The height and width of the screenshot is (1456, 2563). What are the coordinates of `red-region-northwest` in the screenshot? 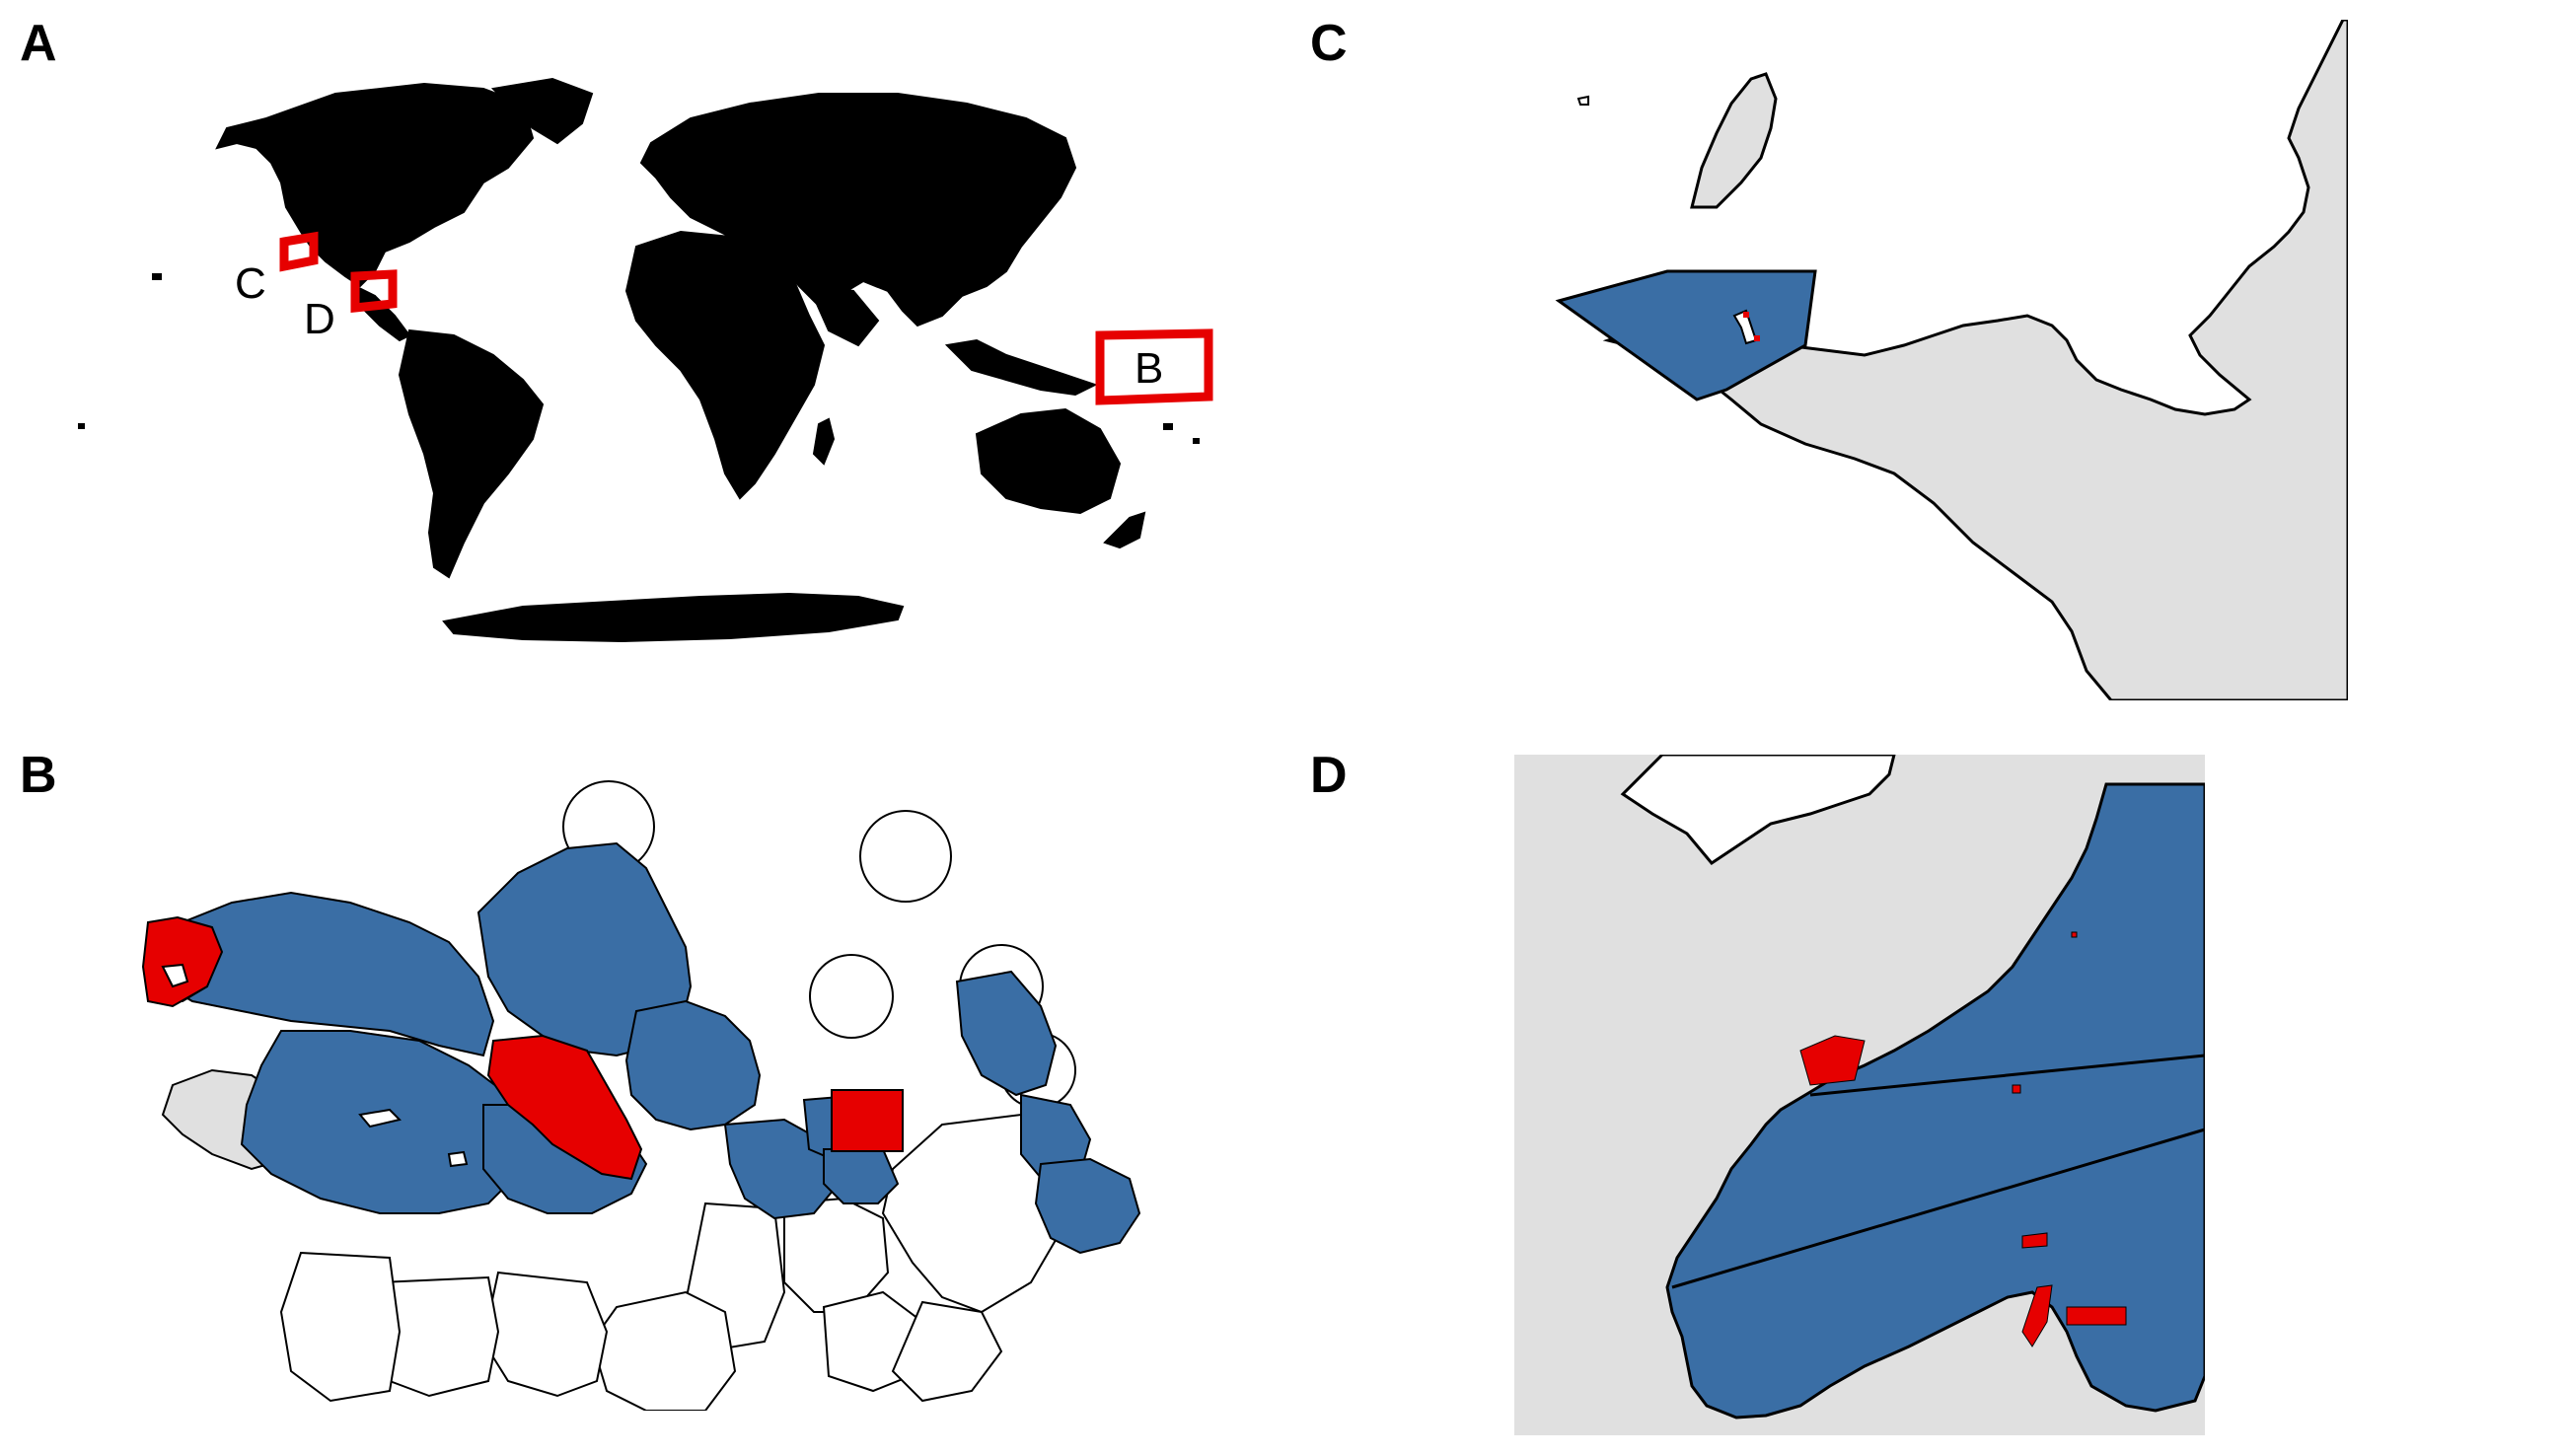 It's located at (182, 961).